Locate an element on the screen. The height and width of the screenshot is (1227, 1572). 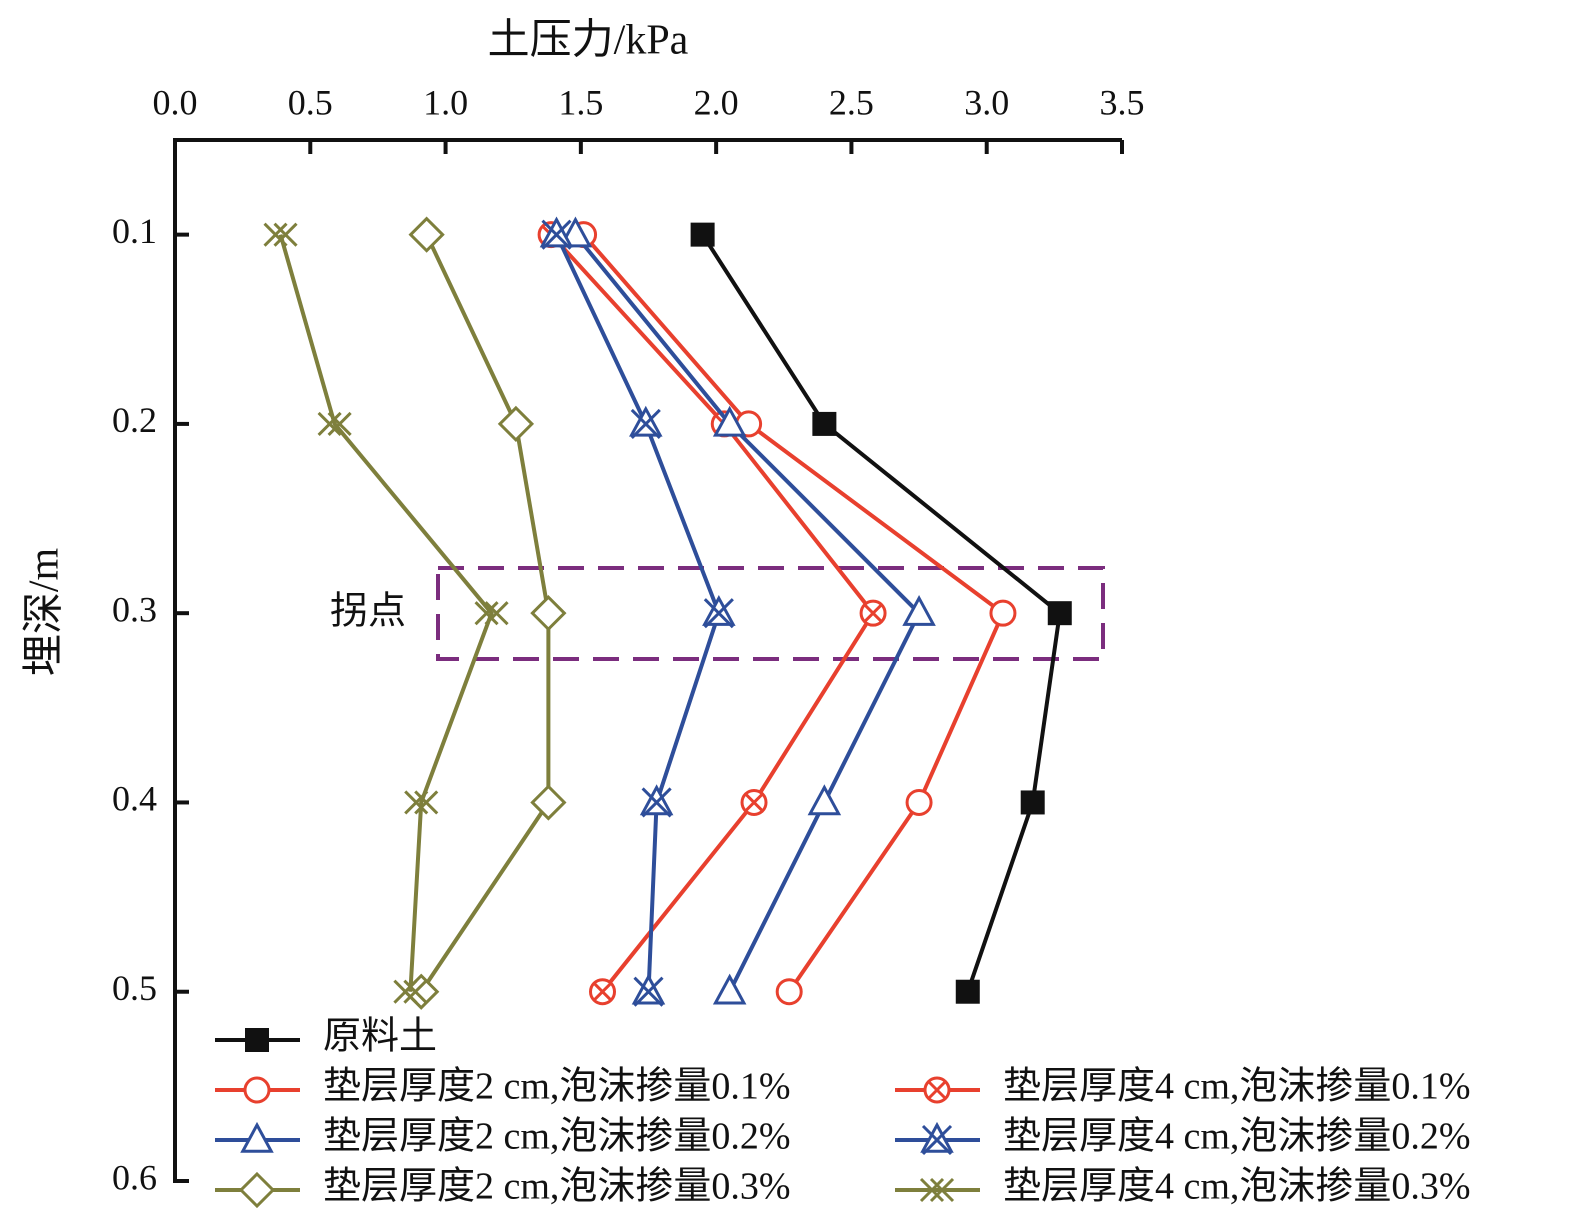
x-tick-label: 0.0 is located at coordinates (175, 102).